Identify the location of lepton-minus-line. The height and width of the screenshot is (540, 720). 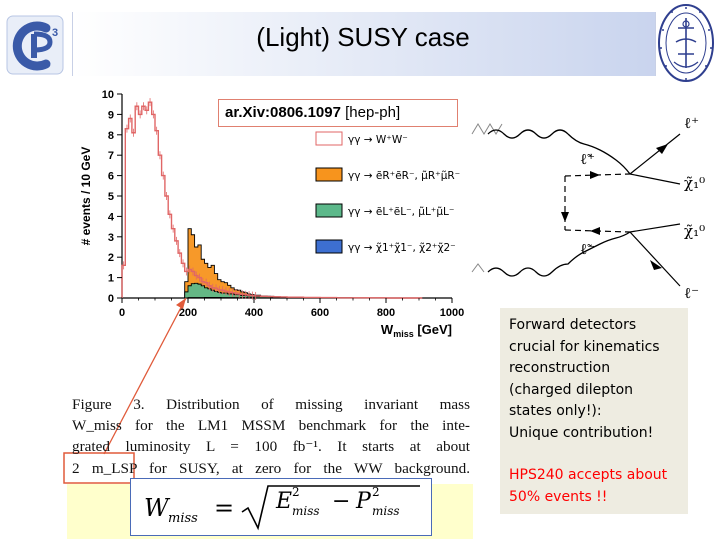
(655, 259).